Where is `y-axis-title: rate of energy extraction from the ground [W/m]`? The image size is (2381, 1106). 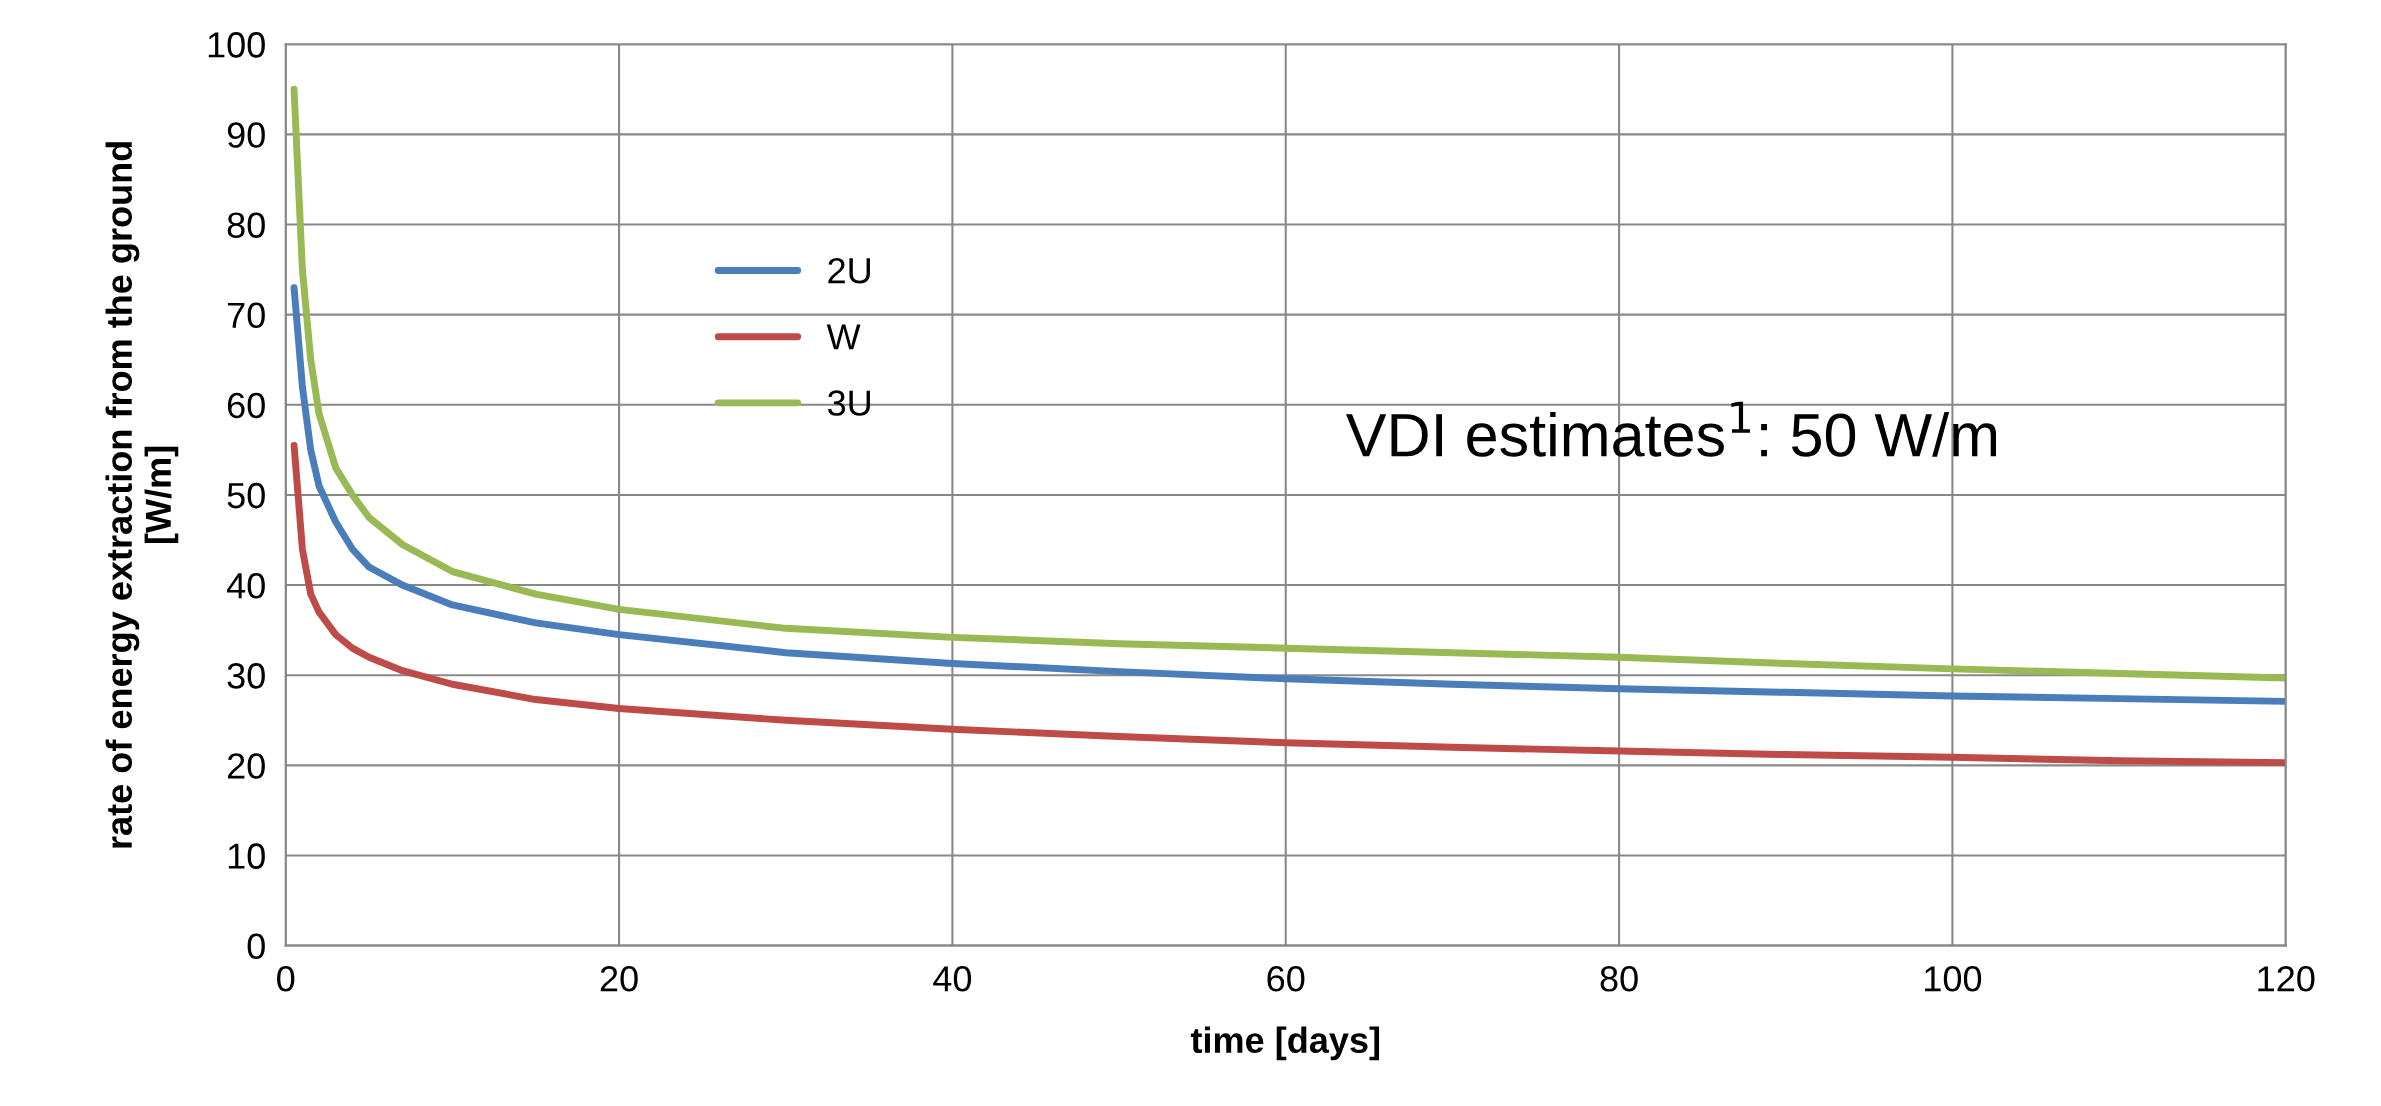 y-axis-title: rate of energy extraction from the ground [W/m] is located at coordinates (142, 495).